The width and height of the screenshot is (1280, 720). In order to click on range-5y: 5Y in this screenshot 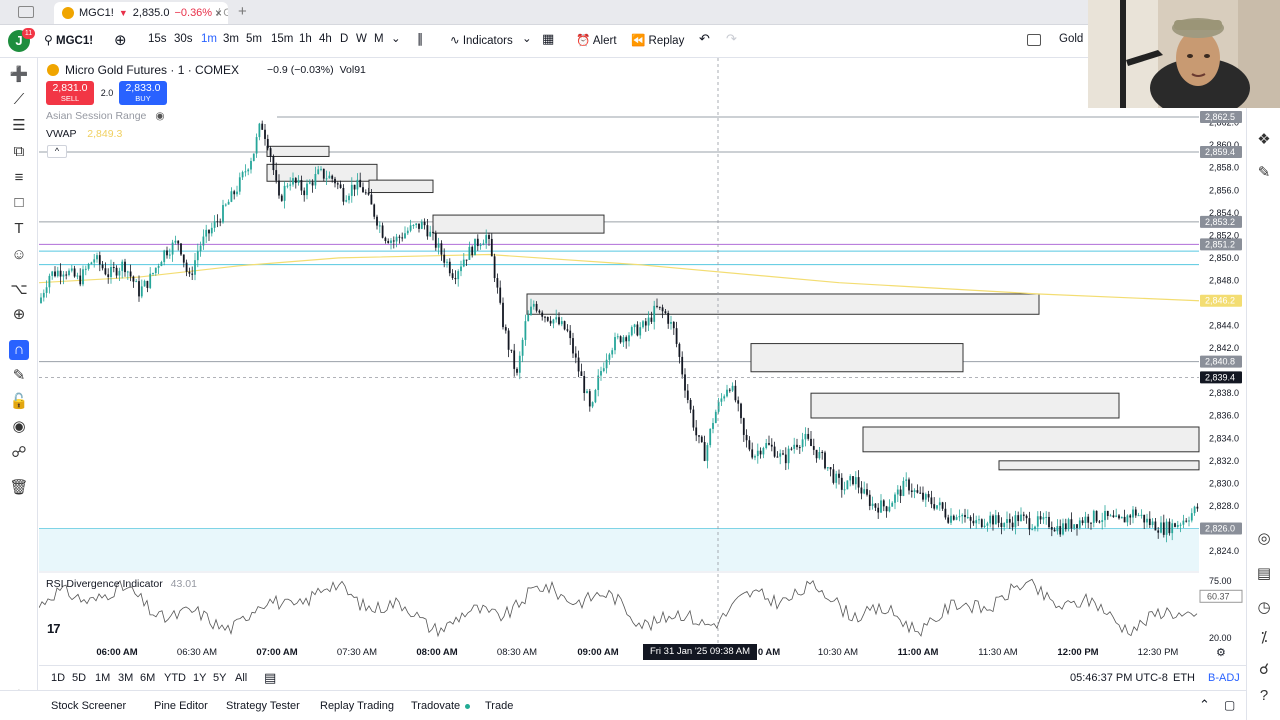, I will do `click(220, 678)`.